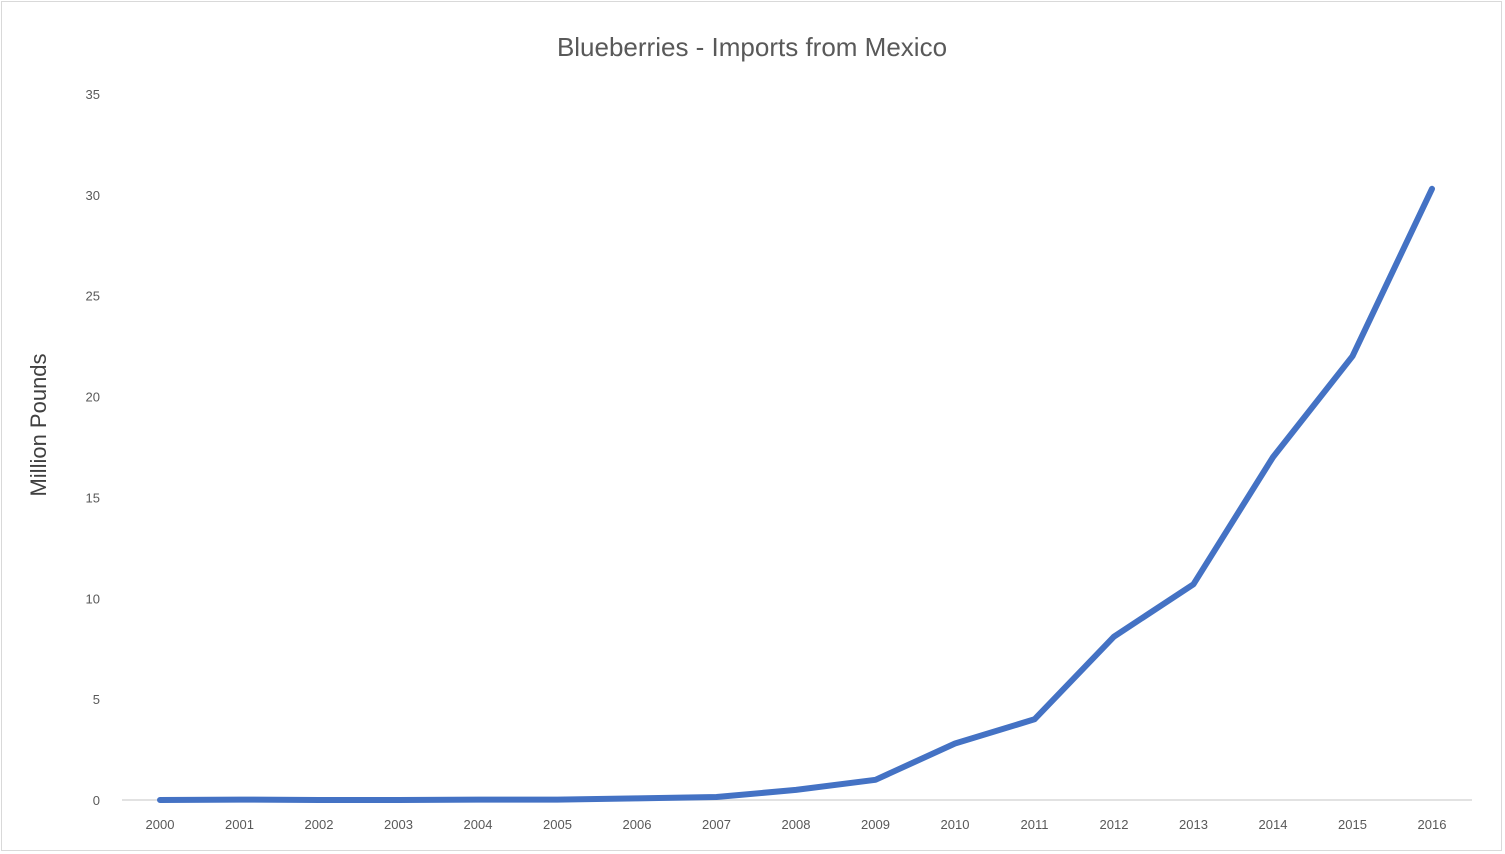 Image resolution: width=1505 pixels, height=854 pixels. Describe the element at coordinates (93, 497) in the screenshot. I see `y-tick-label: 15` at that location.